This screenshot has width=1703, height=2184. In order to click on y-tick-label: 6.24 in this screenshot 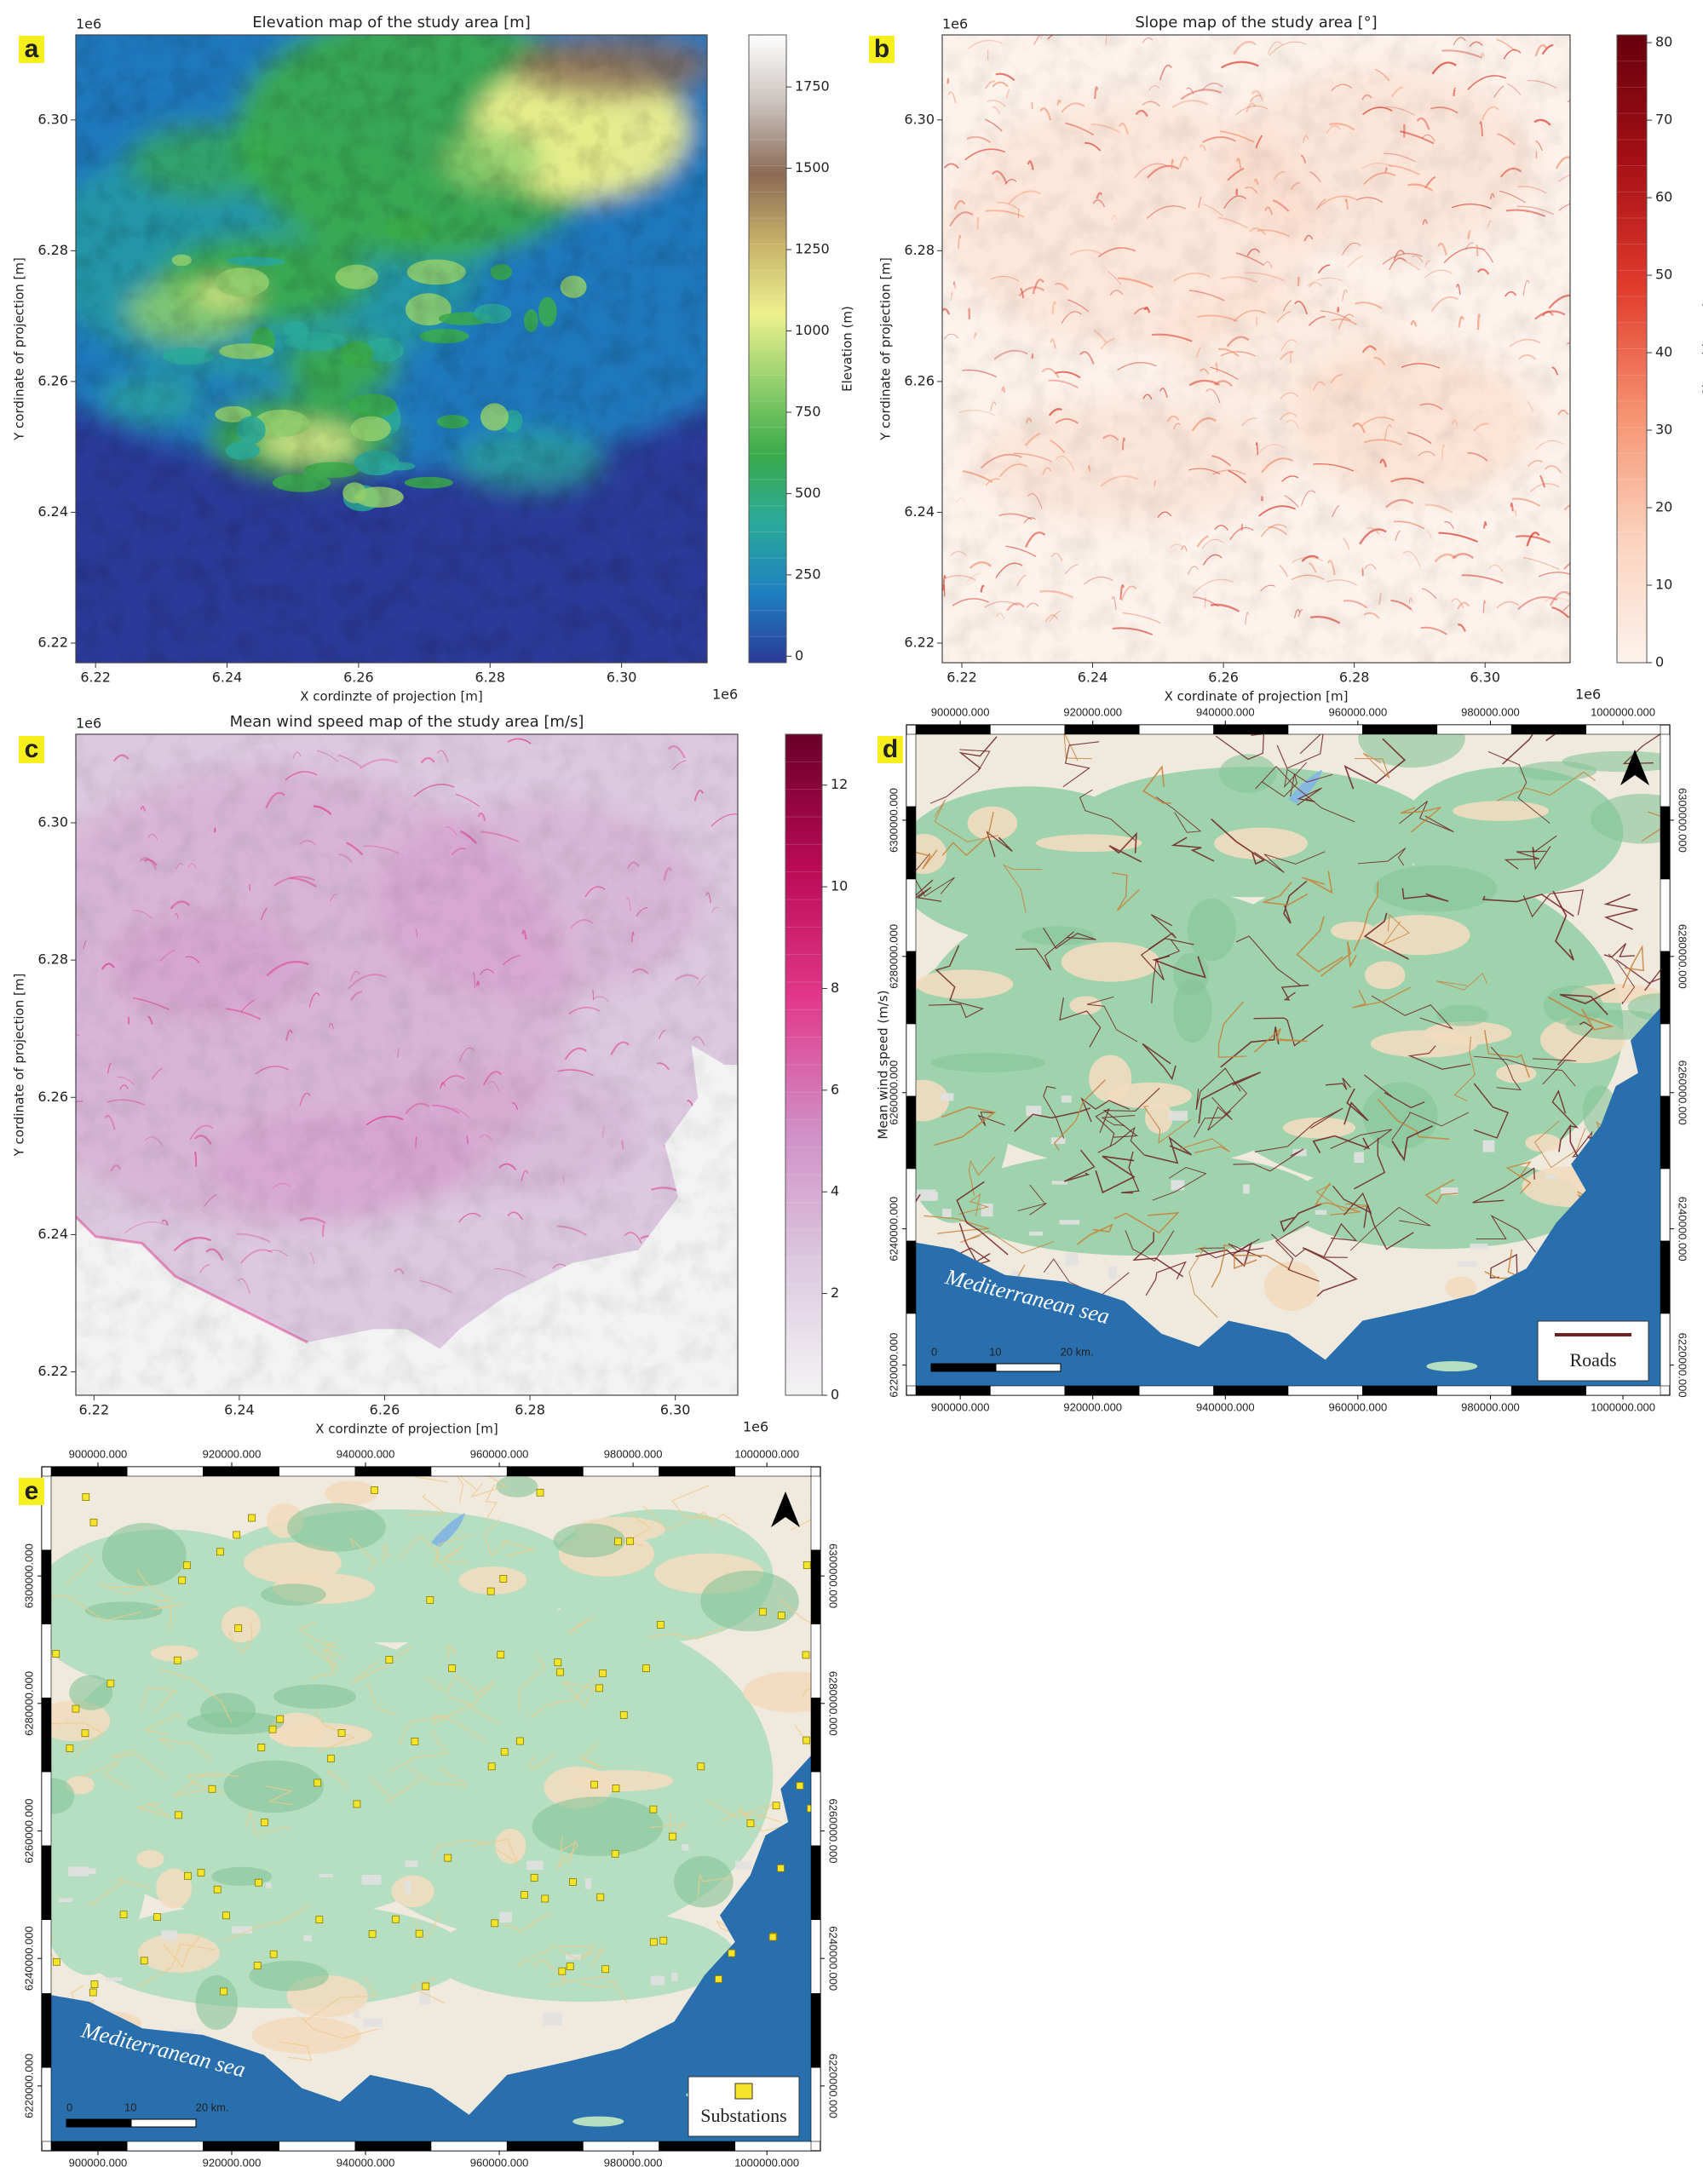, I will do `click(919, 511)`.